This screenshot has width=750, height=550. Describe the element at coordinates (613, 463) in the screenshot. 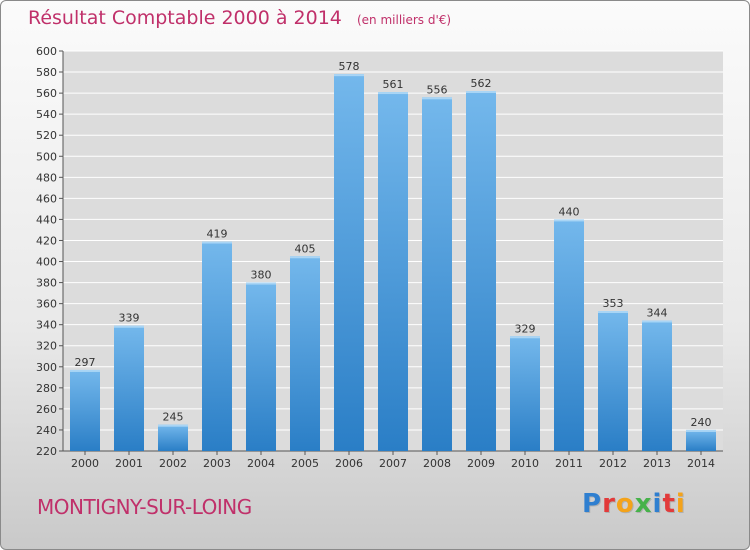

I see `x-tick-label: 2012` at that location.